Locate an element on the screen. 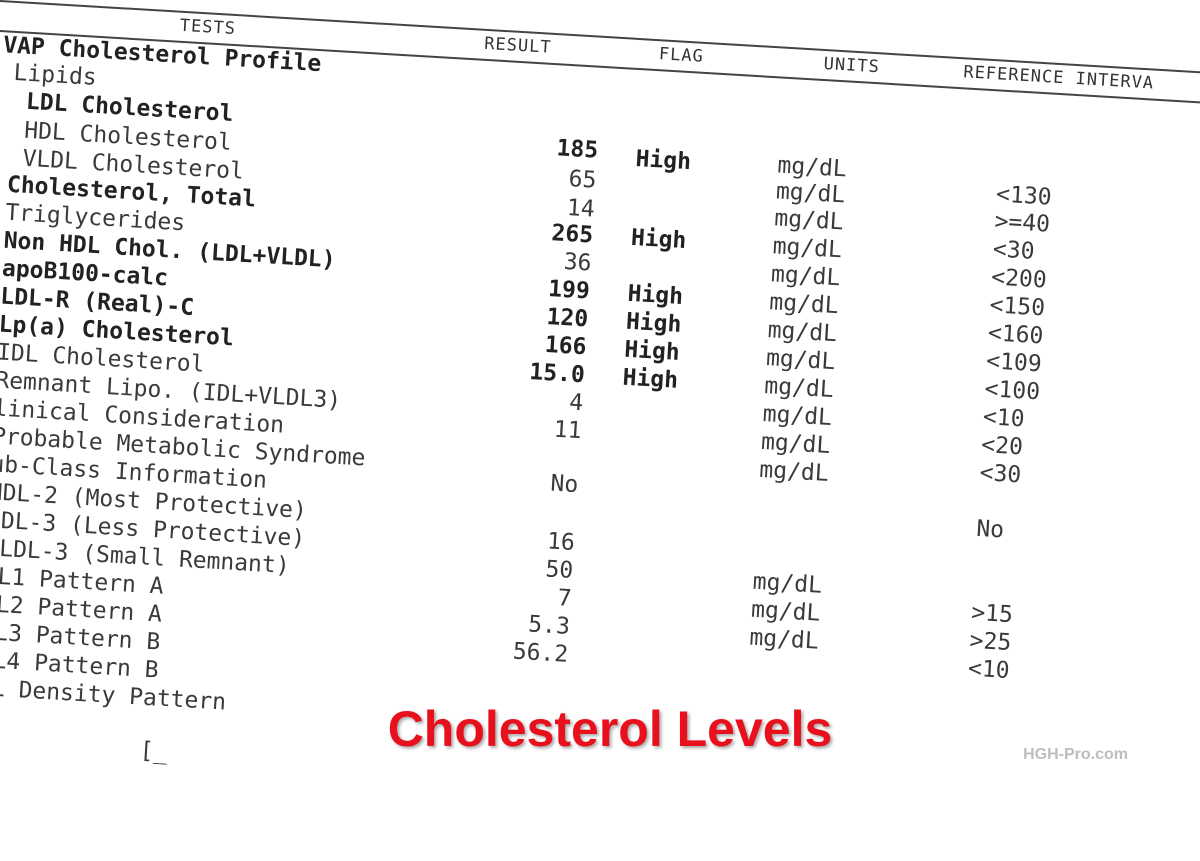 This screenshot has height=861, width=1200. result-value: No is located at coordinates (564, 484).